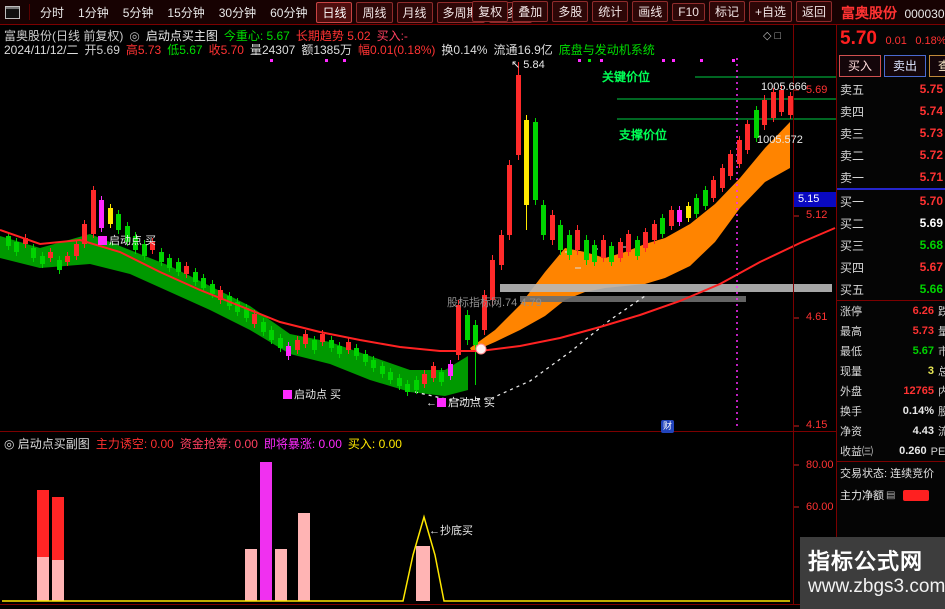 Image resolution: width=945 pixels, height=609 pixels. Describe the element at coordinates (47, 444) in the screenshot. I see `text-span: ◎ 启动点买副图` at that location.